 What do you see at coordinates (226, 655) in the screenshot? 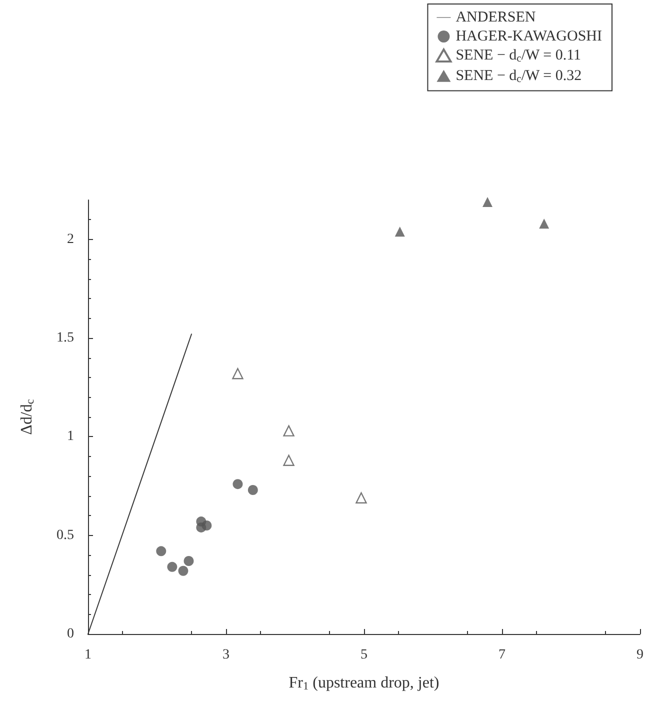
I see `x-tick-label: 3` at bounding box center [226, 655].